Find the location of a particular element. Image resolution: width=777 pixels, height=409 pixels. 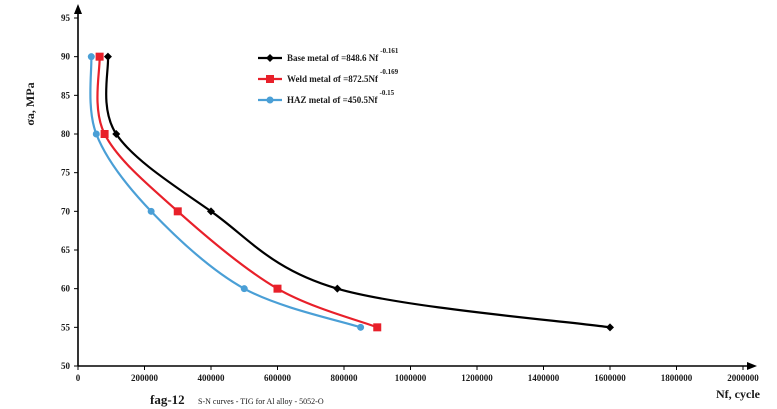

y-tick-label: 80 is located at coordinates (66, 134).